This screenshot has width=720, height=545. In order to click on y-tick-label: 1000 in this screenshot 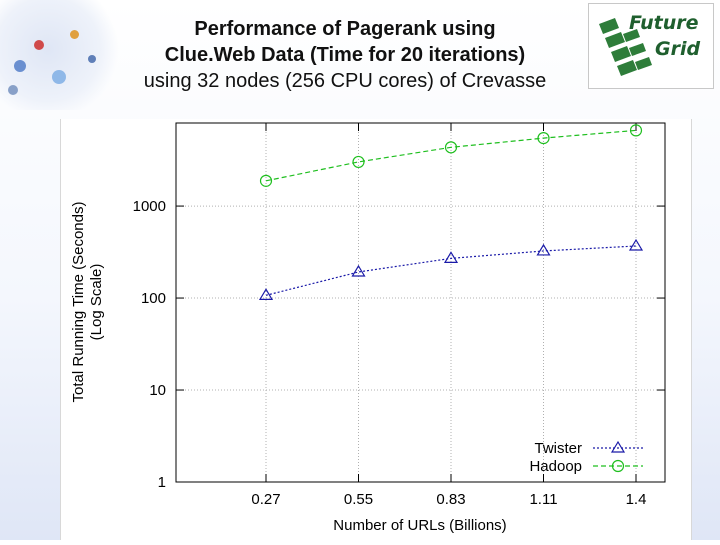, I will do `click(149, 206)`.